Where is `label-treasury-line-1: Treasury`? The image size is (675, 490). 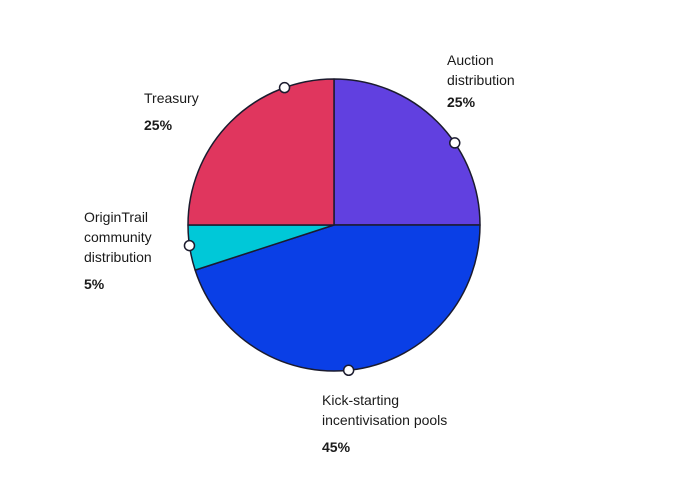
label-treasury-line-1: Treasury is located at coordinates (171, 98).